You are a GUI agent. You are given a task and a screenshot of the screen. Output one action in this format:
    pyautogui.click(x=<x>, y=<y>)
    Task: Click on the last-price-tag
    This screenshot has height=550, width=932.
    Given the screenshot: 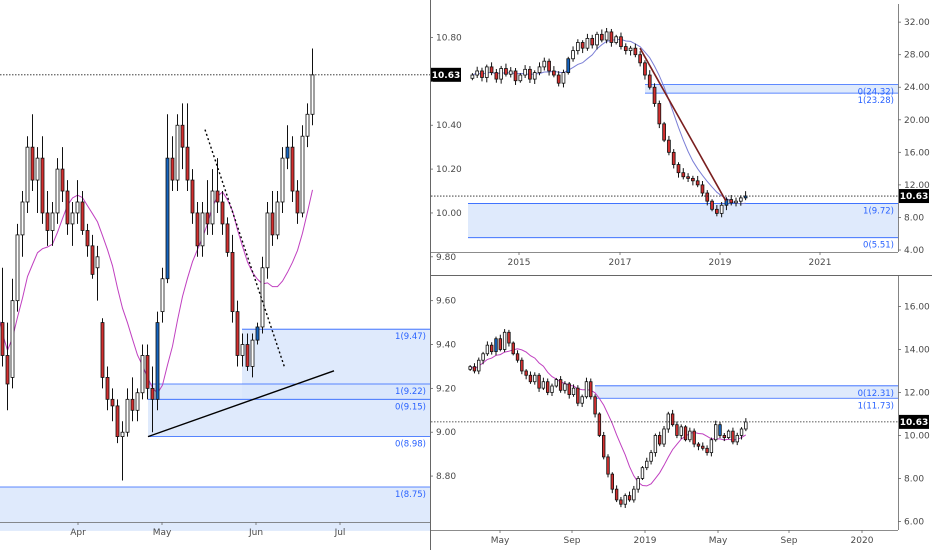 What is the action you would take?
    pyautogui.click(x=446, y=74)
    